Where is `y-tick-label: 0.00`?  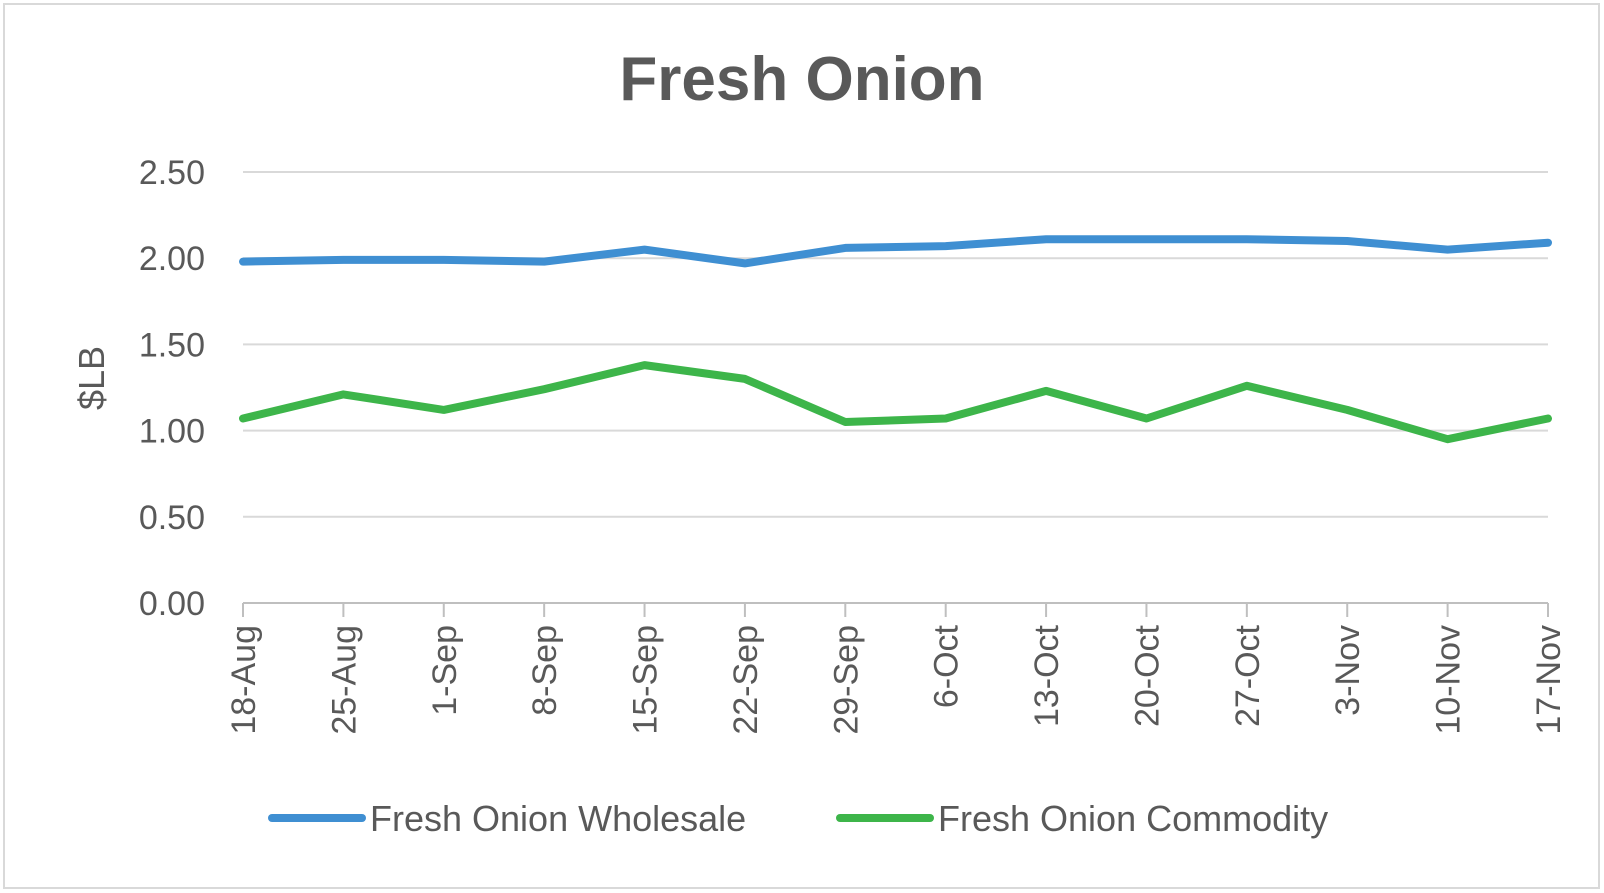
y-tick-label: 0.00 is located at coordinates (172, 604).